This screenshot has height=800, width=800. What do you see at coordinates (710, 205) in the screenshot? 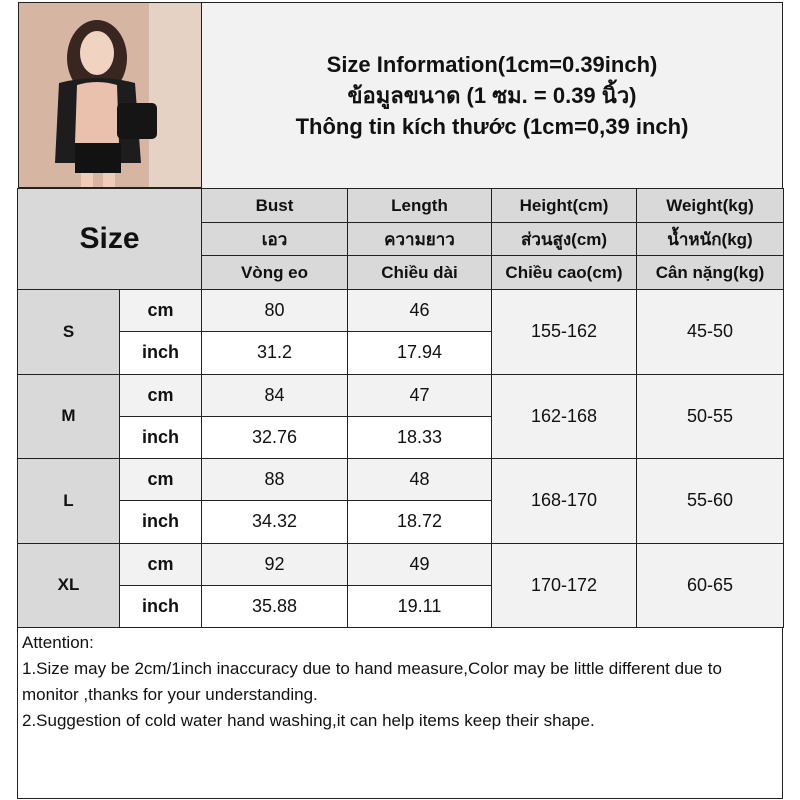
I see `column-header: Weight(kg)` at bounding box center [710, 205].